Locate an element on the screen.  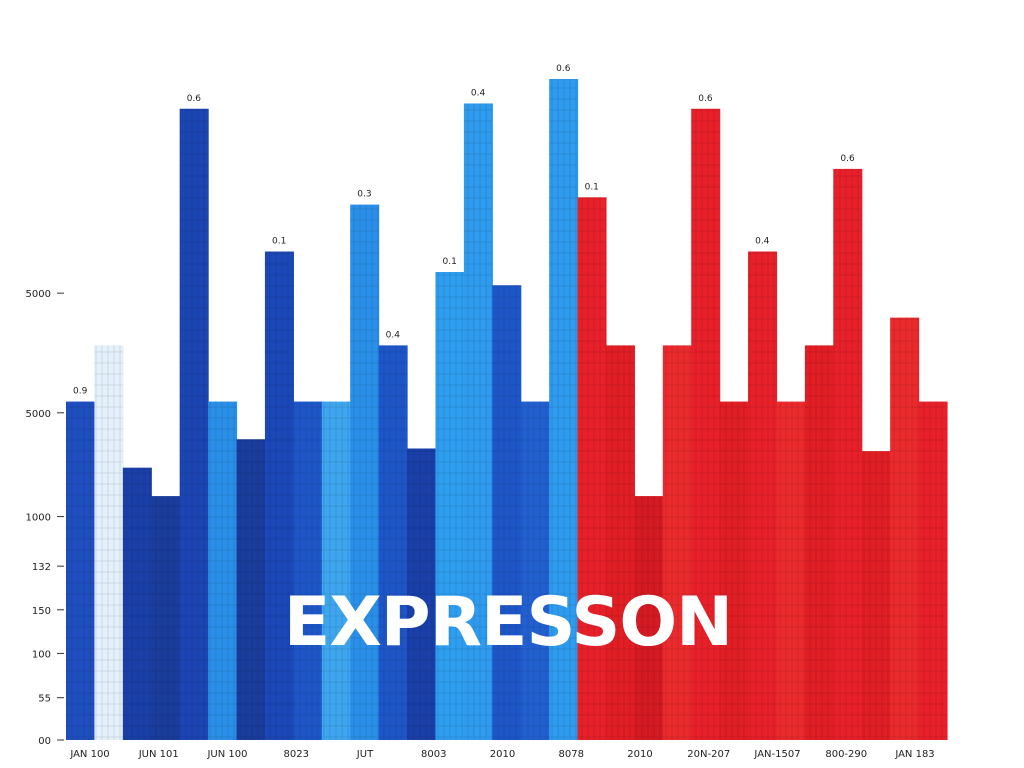
x-tick-label: 8078 is located at coordinates (571, 754).